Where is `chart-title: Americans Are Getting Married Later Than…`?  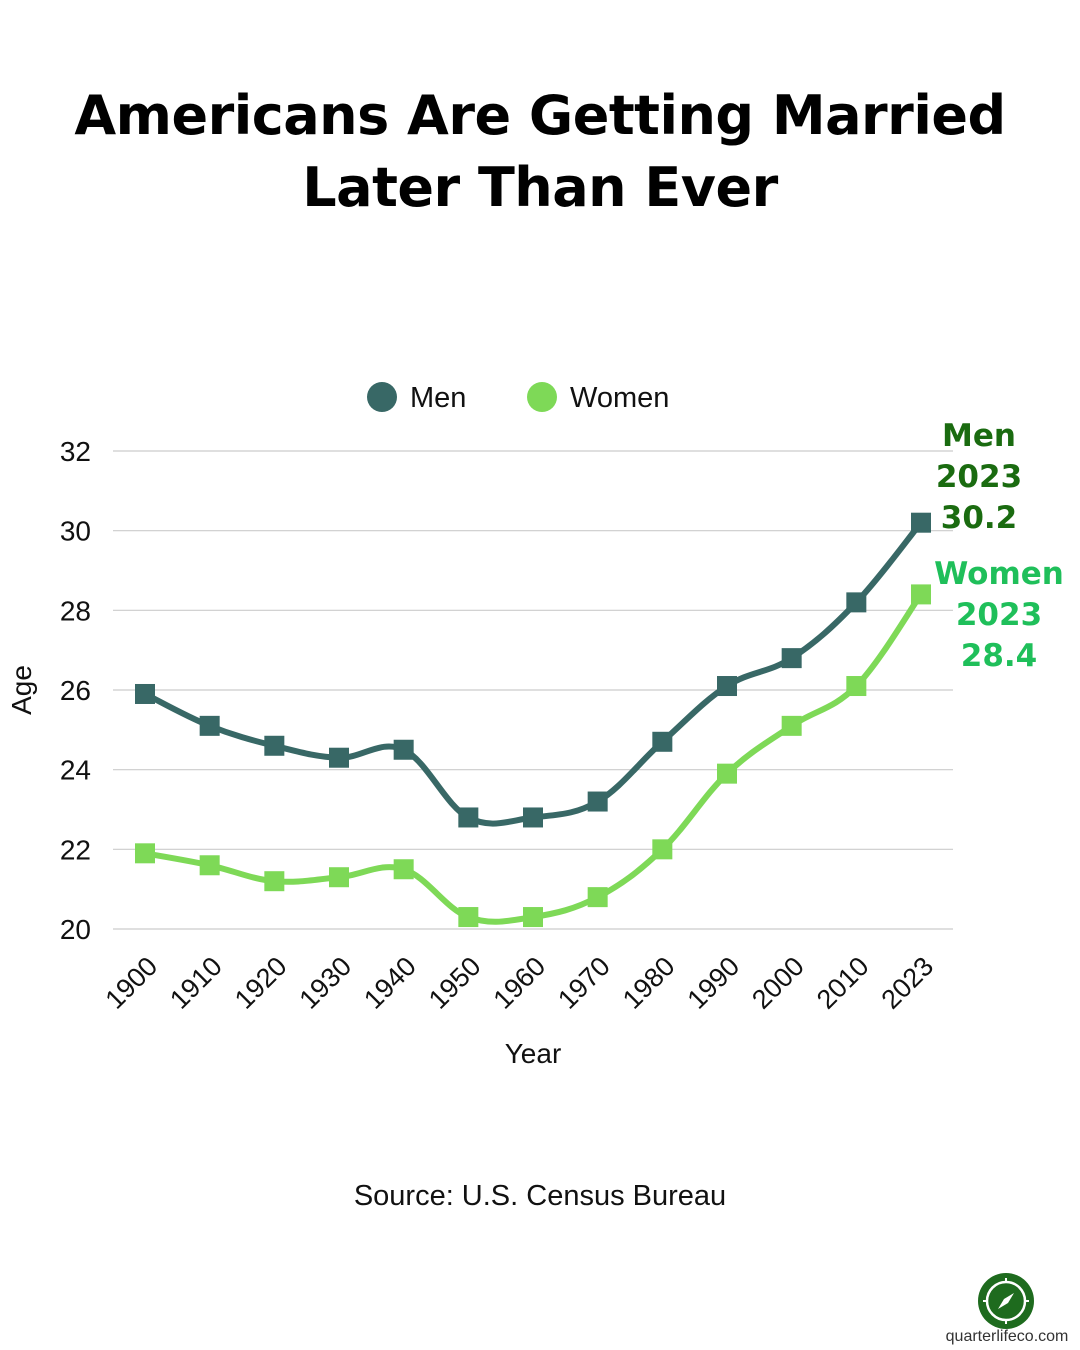 chart-title: Americans Are Getting Married Later Than… is located at coordinates (540, 152).